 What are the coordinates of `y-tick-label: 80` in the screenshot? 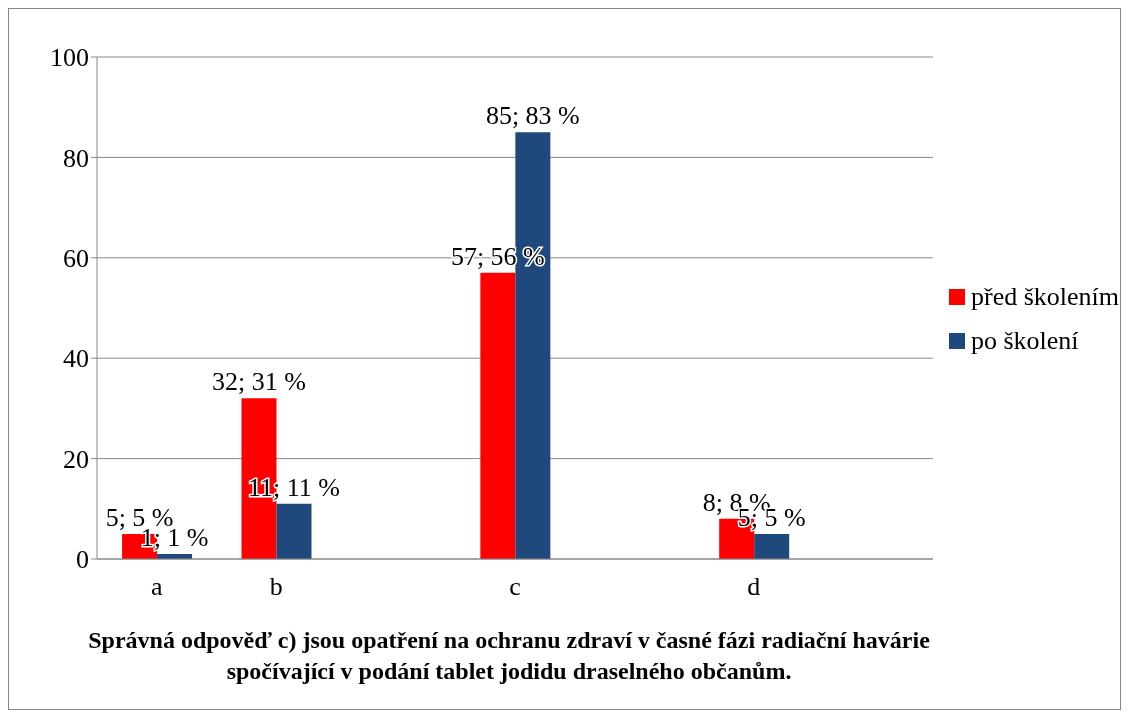 It's located at (76, 158).